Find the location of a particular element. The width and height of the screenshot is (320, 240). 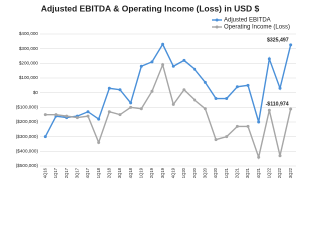

x-tick-label: 3Q19 is located at coordinates (162, 172).